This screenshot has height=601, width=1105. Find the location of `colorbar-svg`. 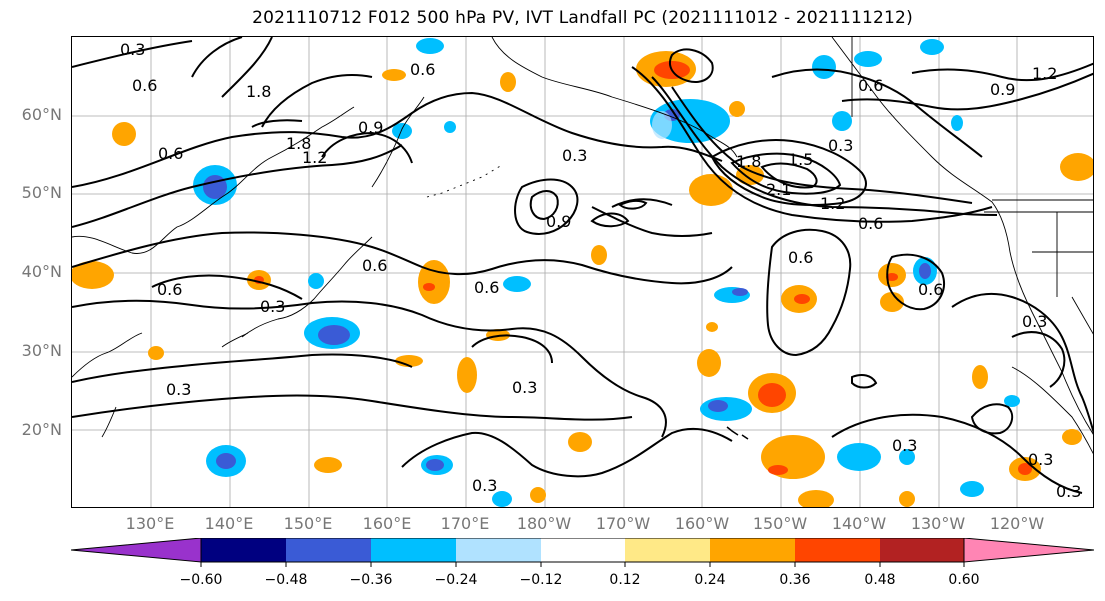

colorbar-svg is located at coordinates (582, 552).